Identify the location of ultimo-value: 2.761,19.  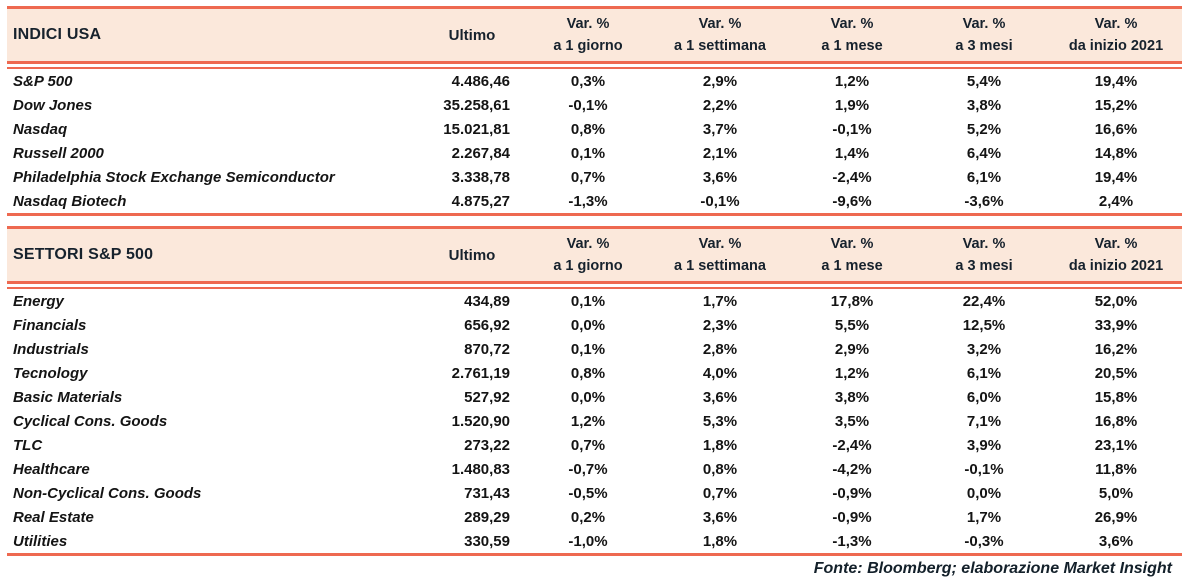
(480, 373).